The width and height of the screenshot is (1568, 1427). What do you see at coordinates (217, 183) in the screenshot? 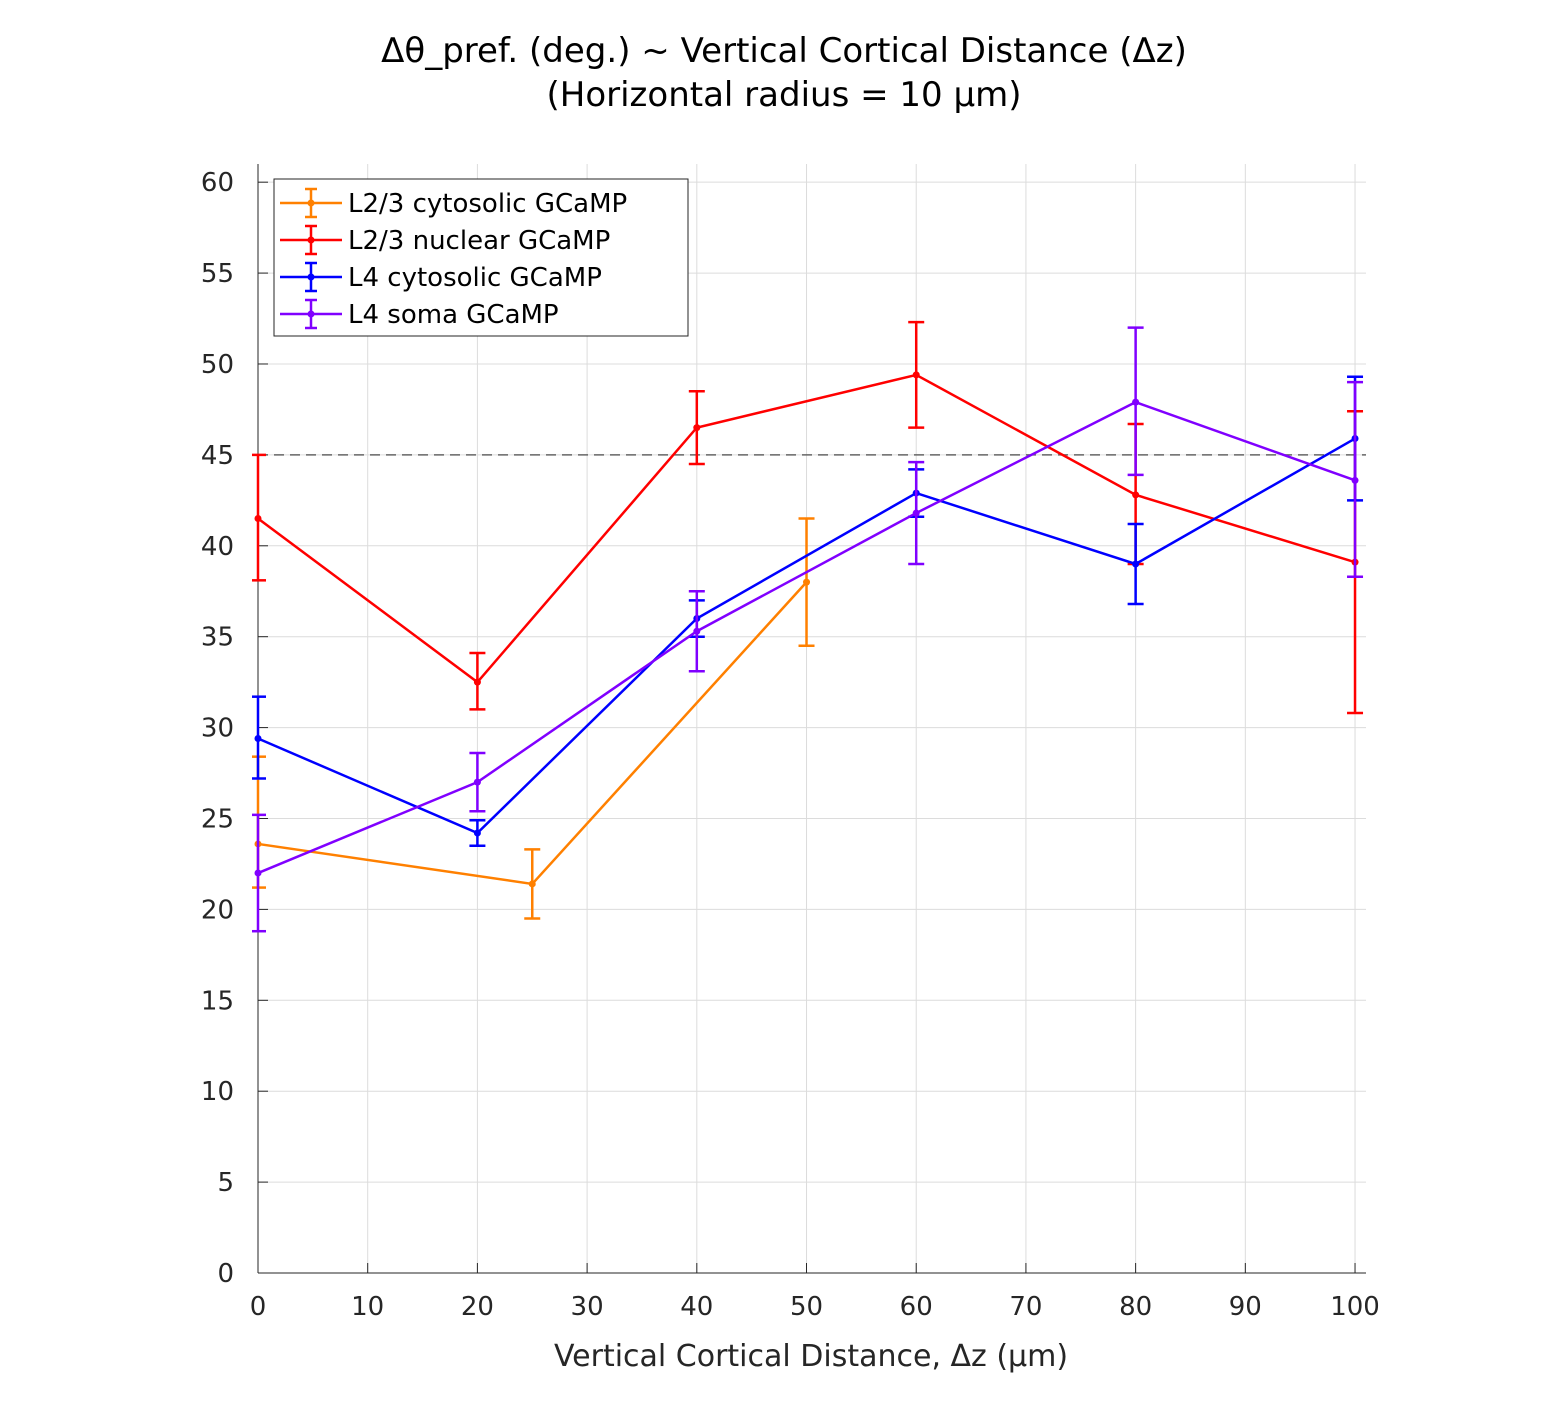
I see `y-tick-label: 60` at bounding box center [217, 183].